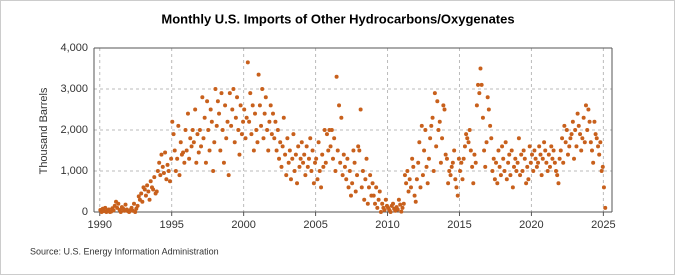 This screenshot has width=675, height=275. What do you see at coordinates (44, 130) in the screenshot?
I see `y-axis-label: Thousand Barrels` at bounding box center [44, 130].